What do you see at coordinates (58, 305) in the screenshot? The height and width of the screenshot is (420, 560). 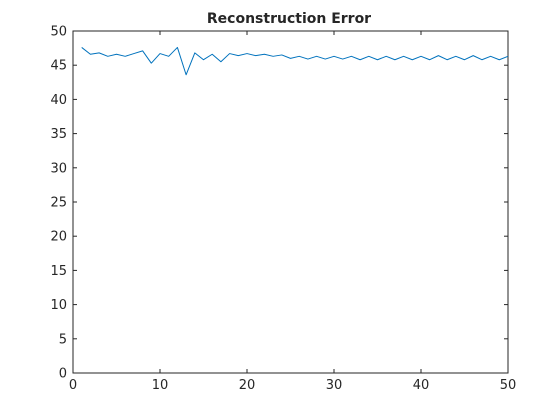 I see `y-tick-label: 10` at bounding box center [58, 305].